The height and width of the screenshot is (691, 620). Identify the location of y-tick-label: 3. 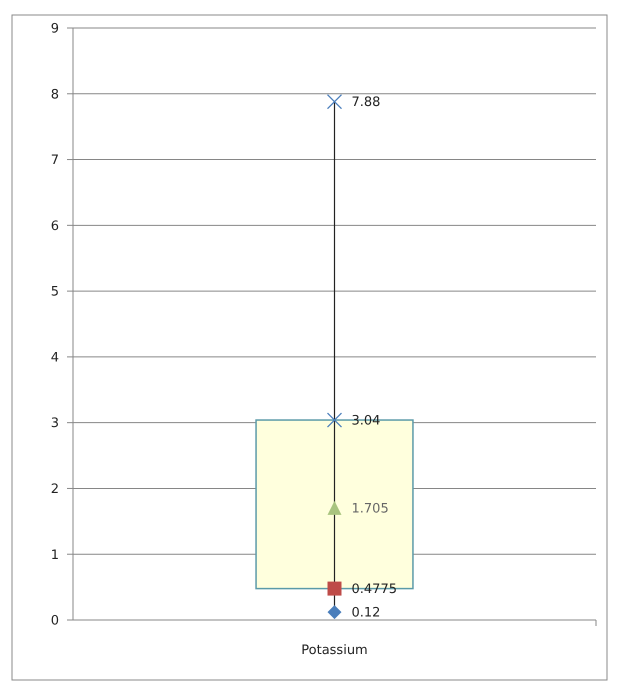
(54, 424).